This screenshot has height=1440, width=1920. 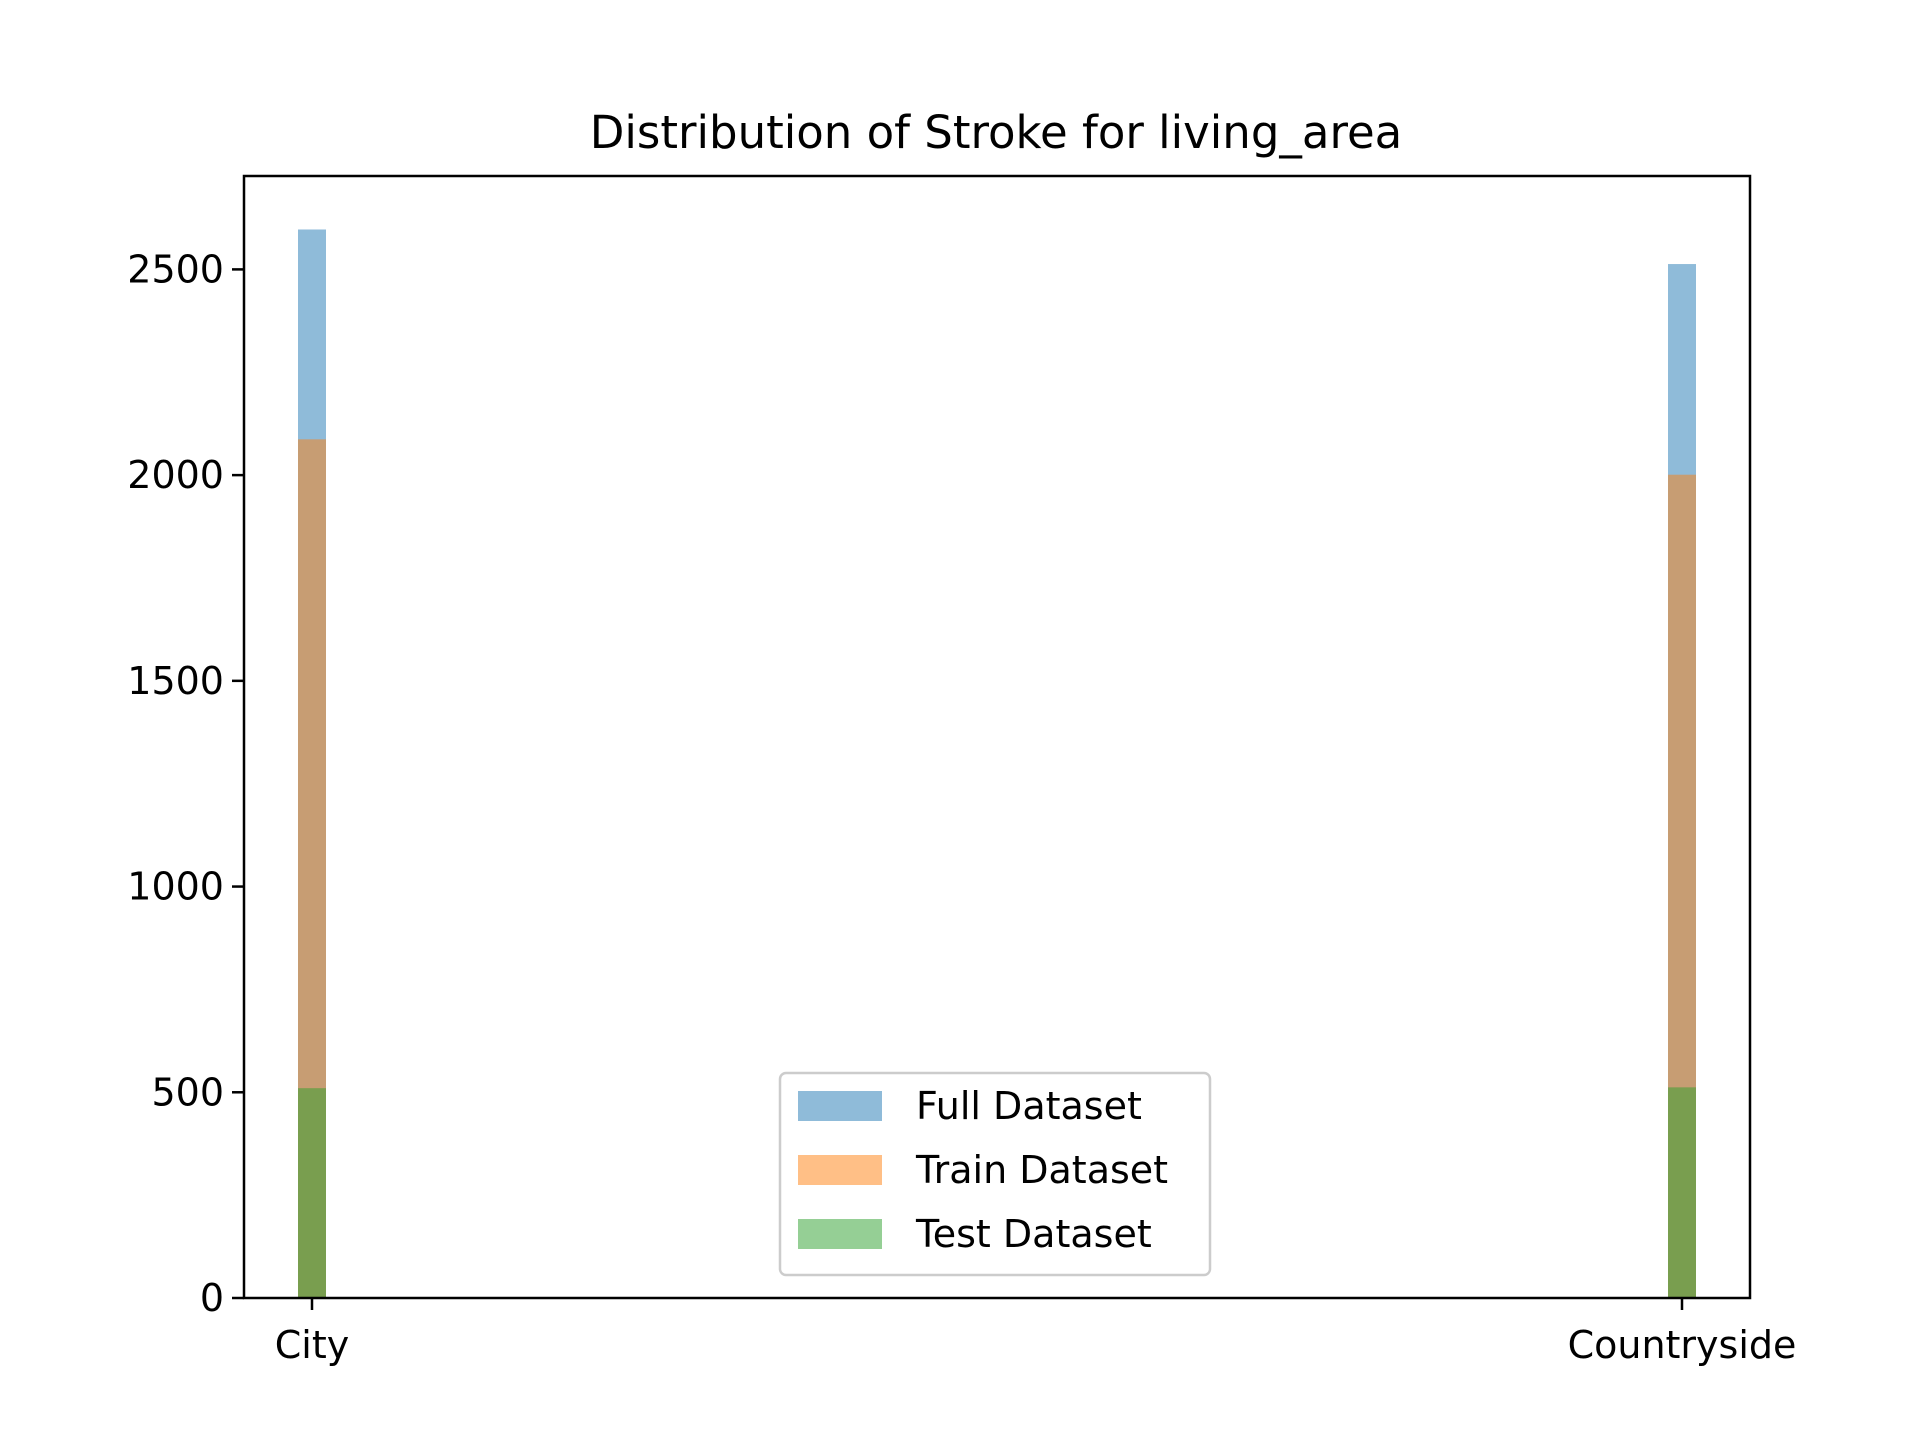 What do you see at coordinates (212, 1298) in the screenshot?
I see `y-tick-label: 0` at bounding box center [212, 1298].